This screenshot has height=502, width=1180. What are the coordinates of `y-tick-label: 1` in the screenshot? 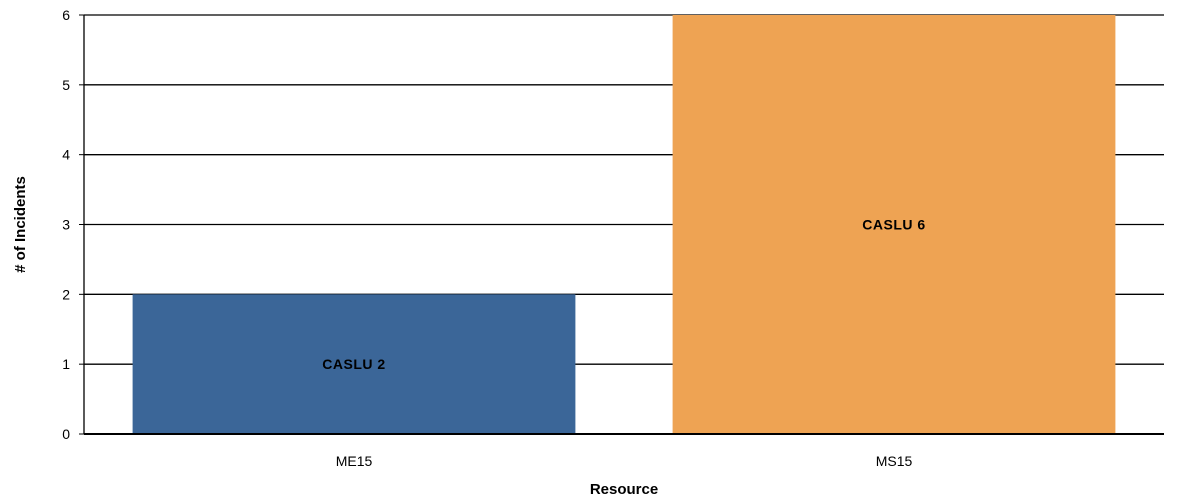 It's located at (66, 364).